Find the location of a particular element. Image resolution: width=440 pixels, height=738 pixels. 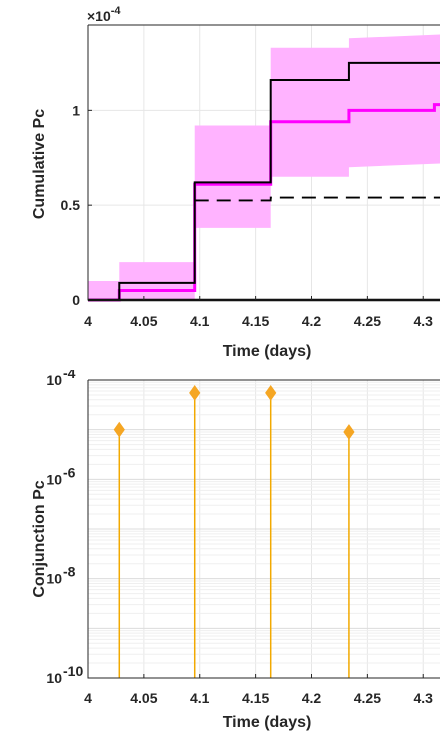

y-tick-label: 1 is located at coordinates (76, 110).